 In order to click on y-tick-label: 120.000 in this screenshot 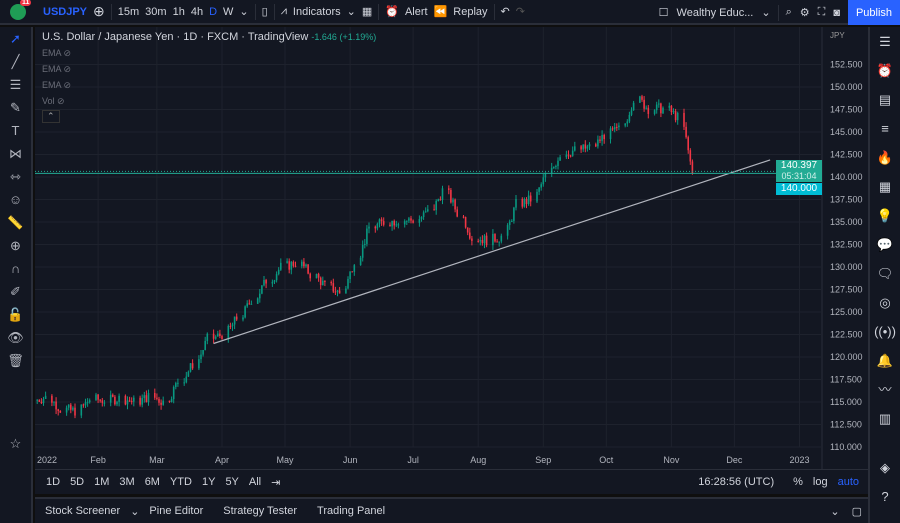, I will do `click(846, 357)`.